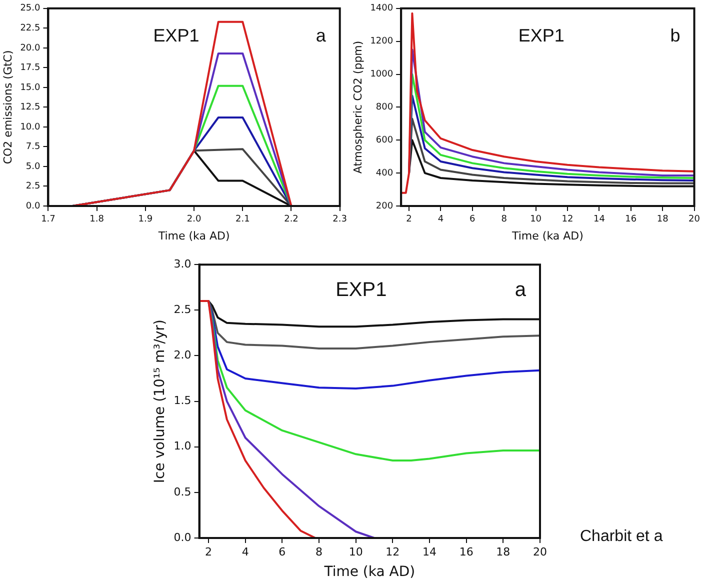  Describe the element at coordinates (382, 9) in the screenshot. I see `y-tick-label: 1400` at that location.